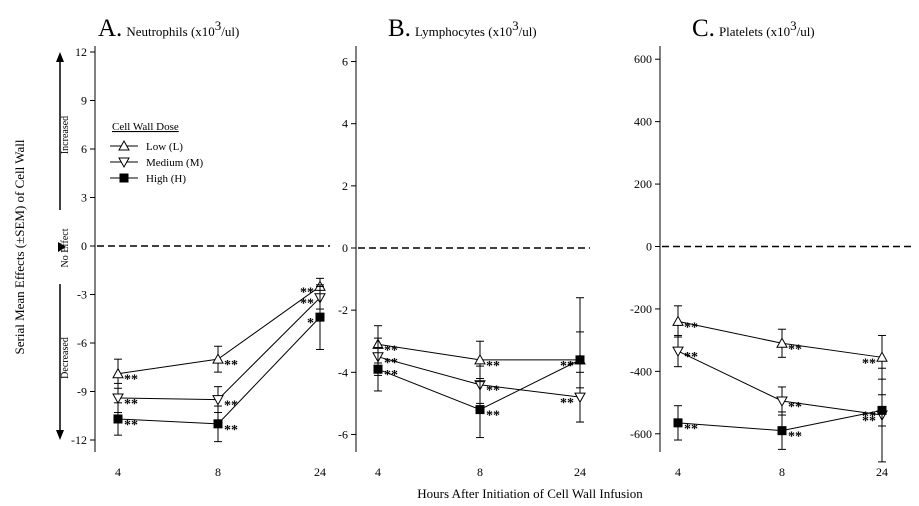 The width and height of the screenshot is (919, 506). I want to click on increased-arrow-head, so click(60, 57).